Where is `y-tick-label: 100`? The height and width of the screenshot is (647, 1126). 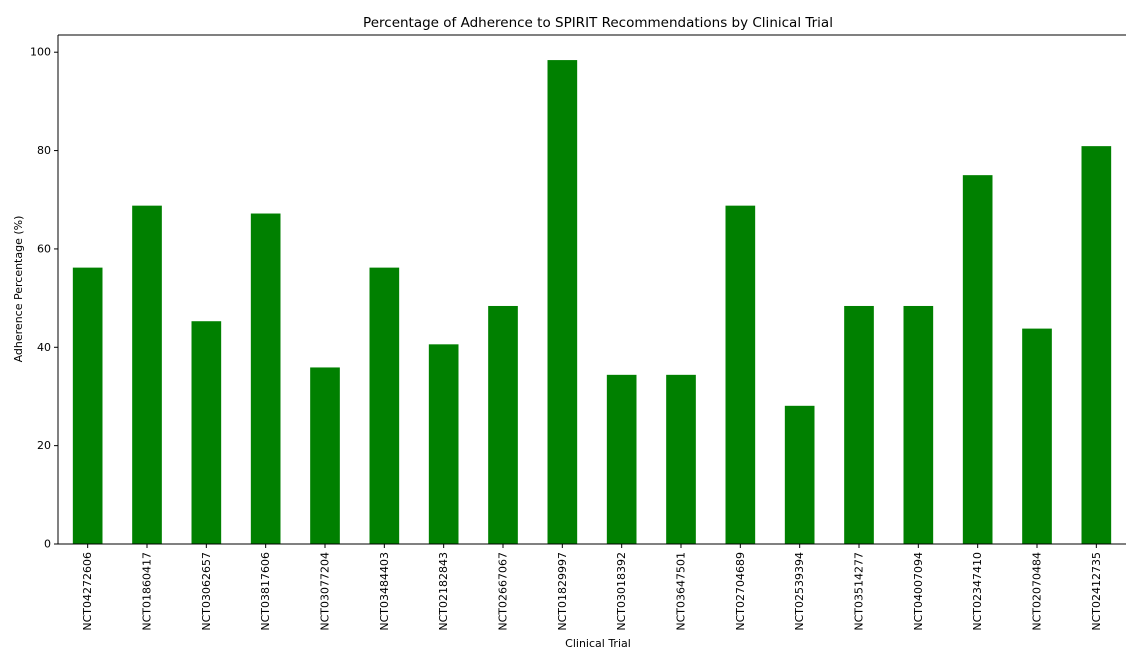 y-tick-label: 100 is located at coordinates (40, 52).